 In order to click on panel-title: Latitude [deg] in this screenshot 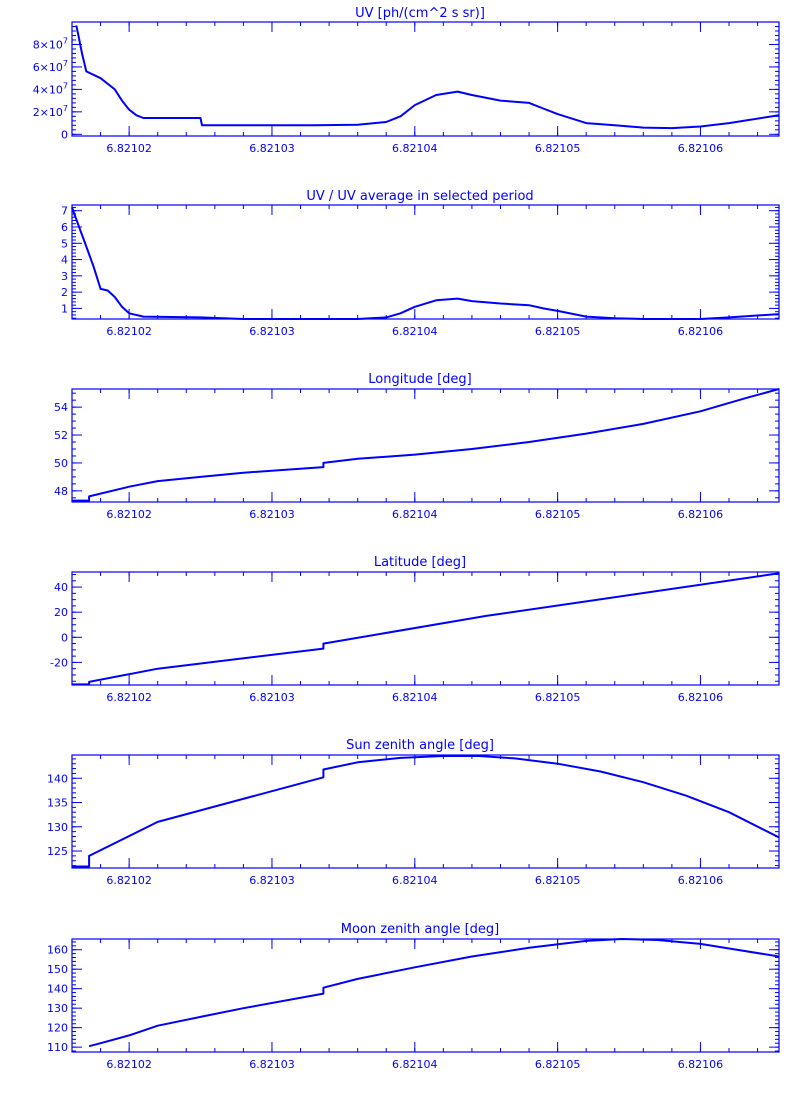, I will do `click(420, 562)`.